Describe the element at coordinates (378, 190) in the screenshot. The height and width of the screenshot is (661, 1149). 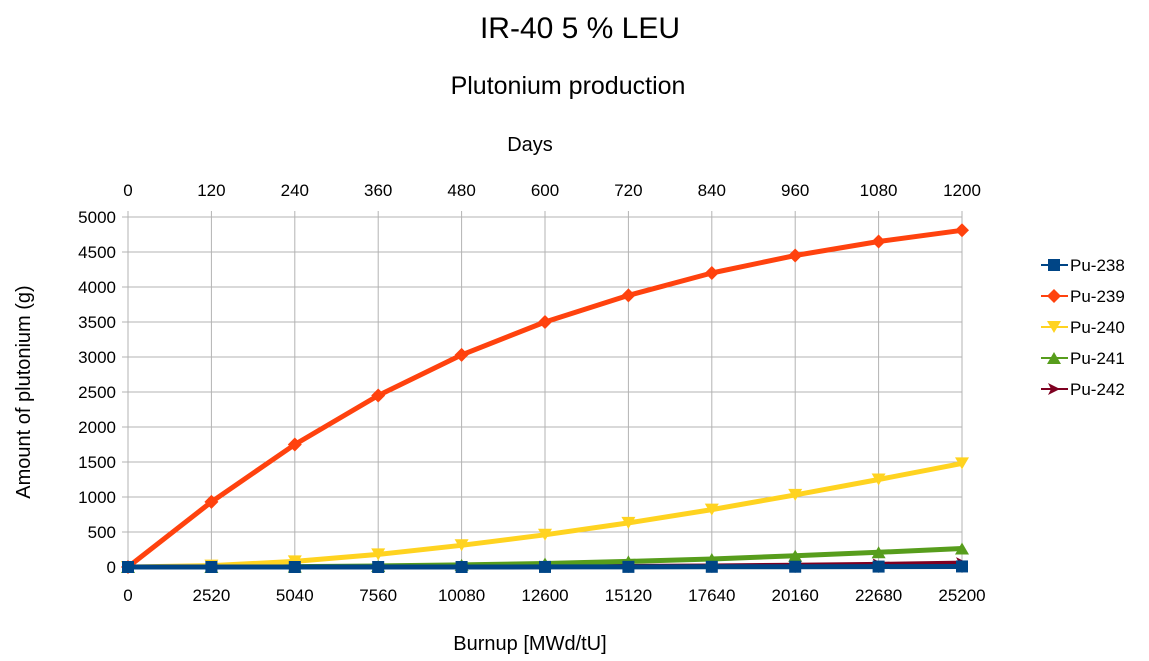
I see `top-tick-label: 360` at that location.